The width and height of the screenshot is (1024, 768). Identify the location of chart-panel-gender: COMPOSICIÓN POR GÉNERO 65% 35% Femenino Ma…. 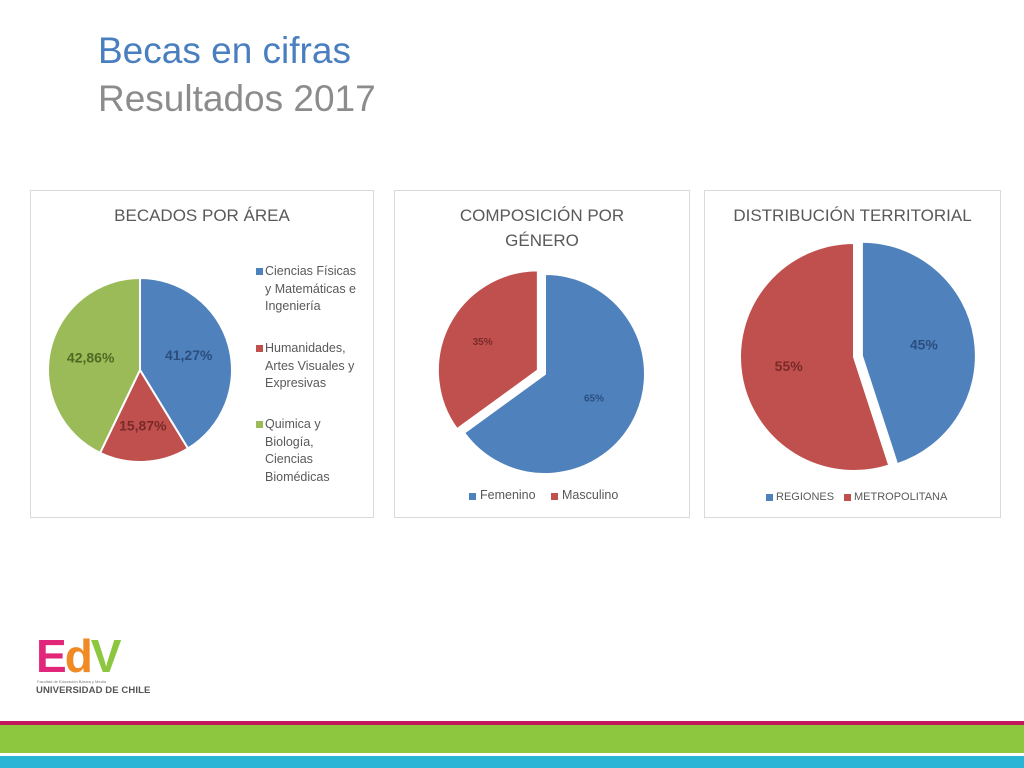
(542, 354).